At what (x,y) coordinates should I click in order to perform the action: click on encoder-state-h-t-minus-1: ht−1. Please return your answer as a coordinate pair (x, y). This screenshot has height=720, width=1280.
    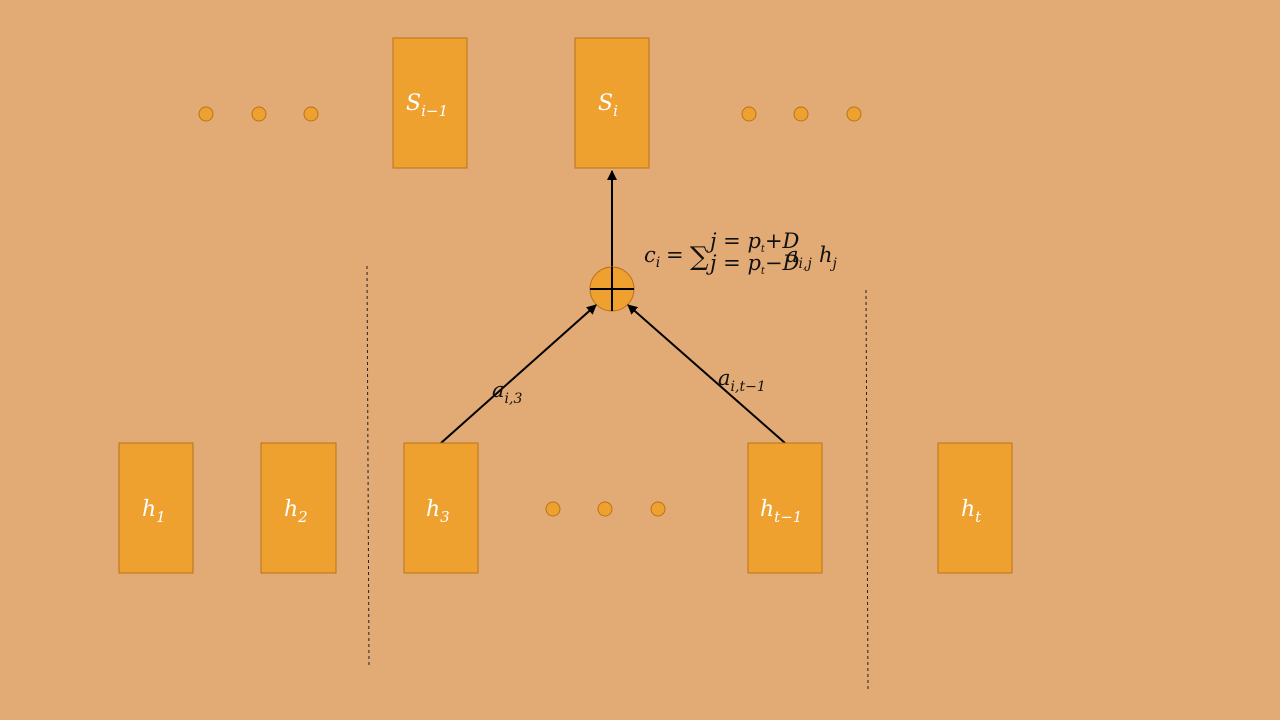
    Looking at the image, I should click on (785, 508).